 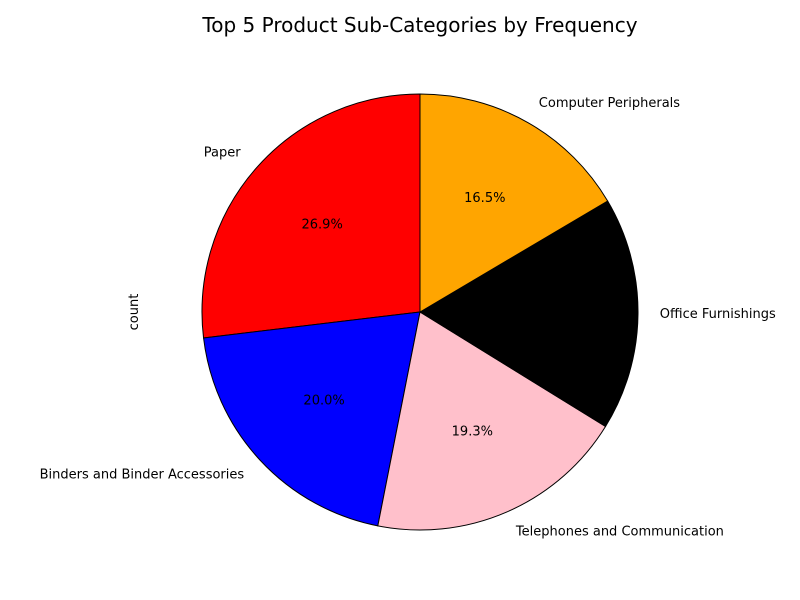 What do you see at coordinates (472, 431) in the screenshot?
I see `percent-label-2: 19.3%` at bounding box center [472, 431].